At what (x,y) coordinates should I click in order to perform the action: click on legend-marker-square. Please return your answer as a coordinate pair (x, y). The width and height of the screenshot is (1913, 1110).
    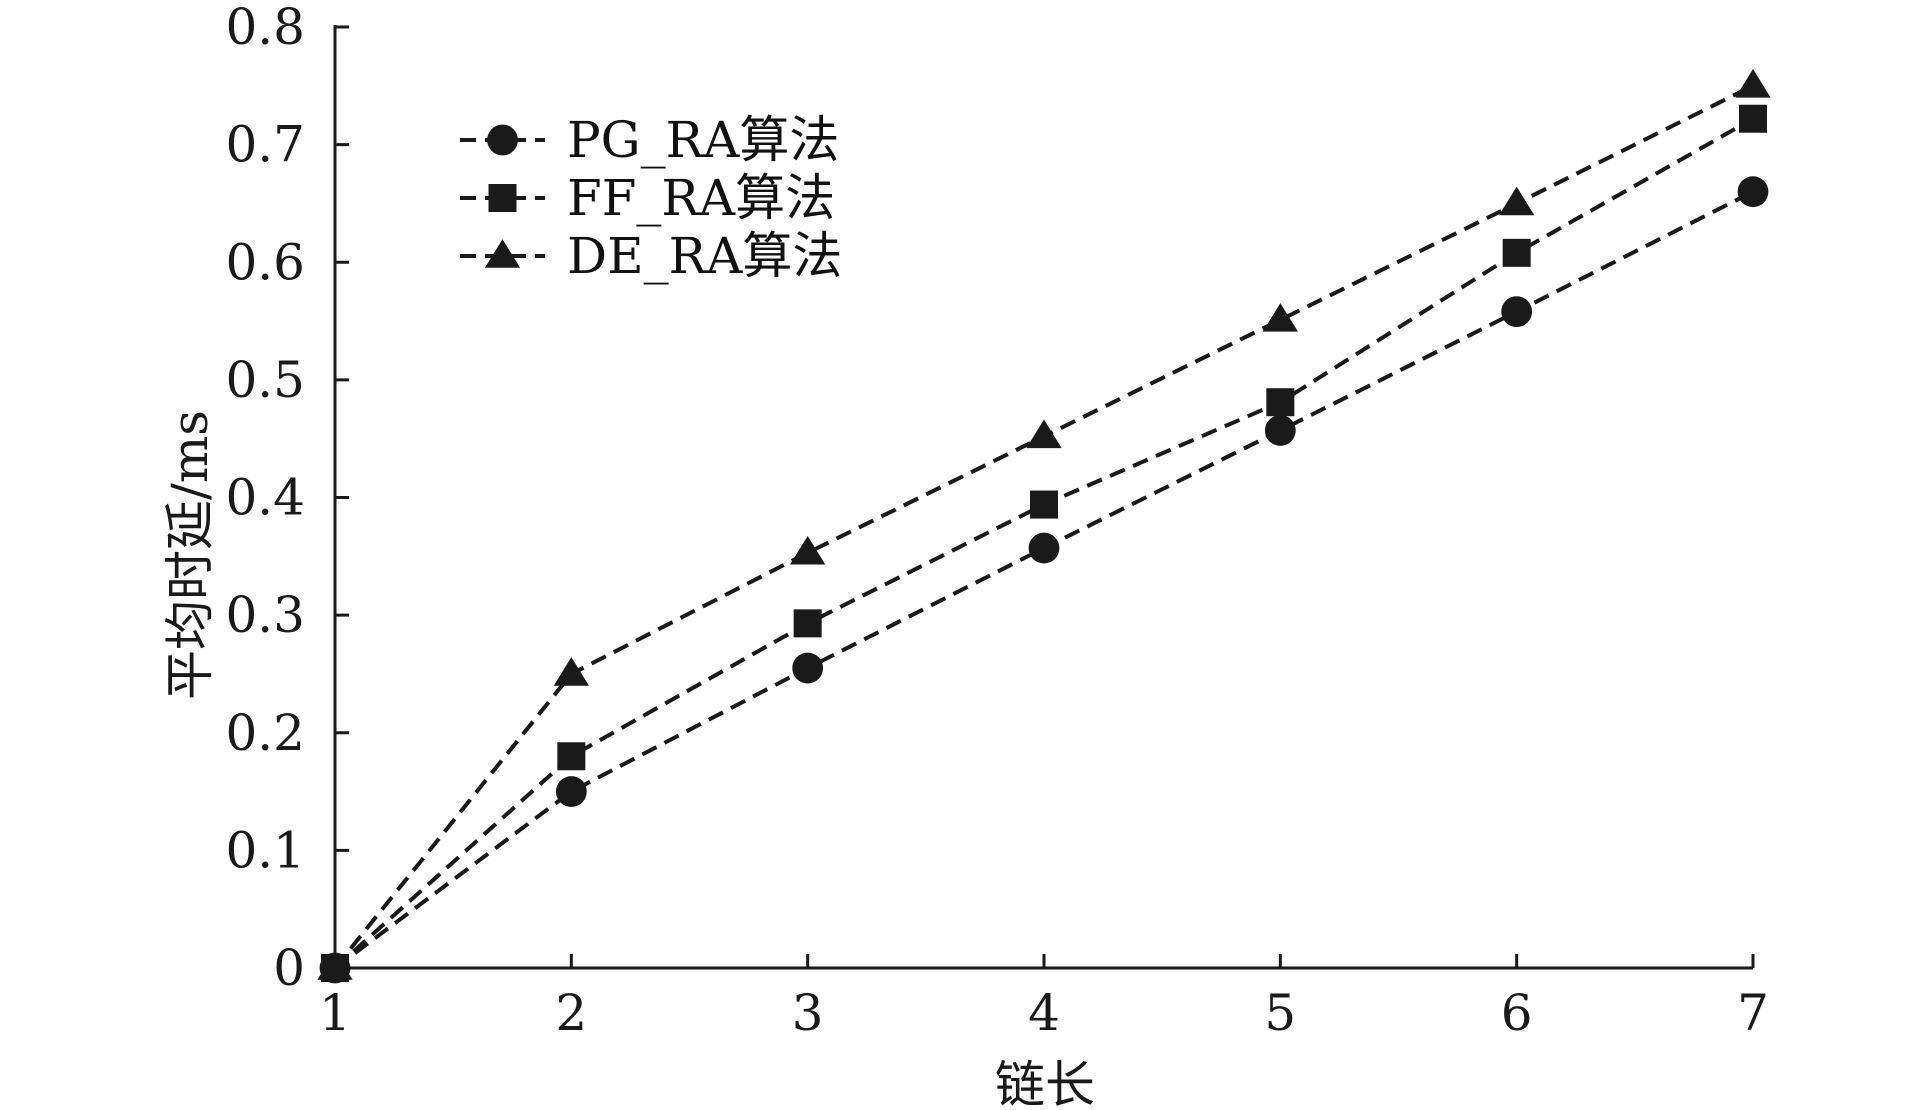
    Looking at the image, I should click on (502, 198).